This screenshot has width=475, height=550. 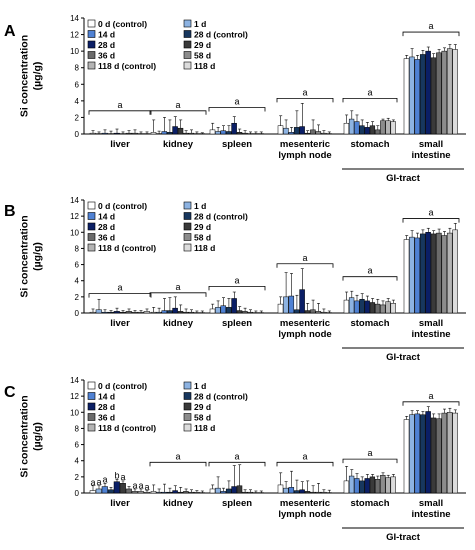 What do you see at coordinates (221, 397) in the screenshot?
I see `legend-label: 28 d (control)` at bounding box center [221, 397].